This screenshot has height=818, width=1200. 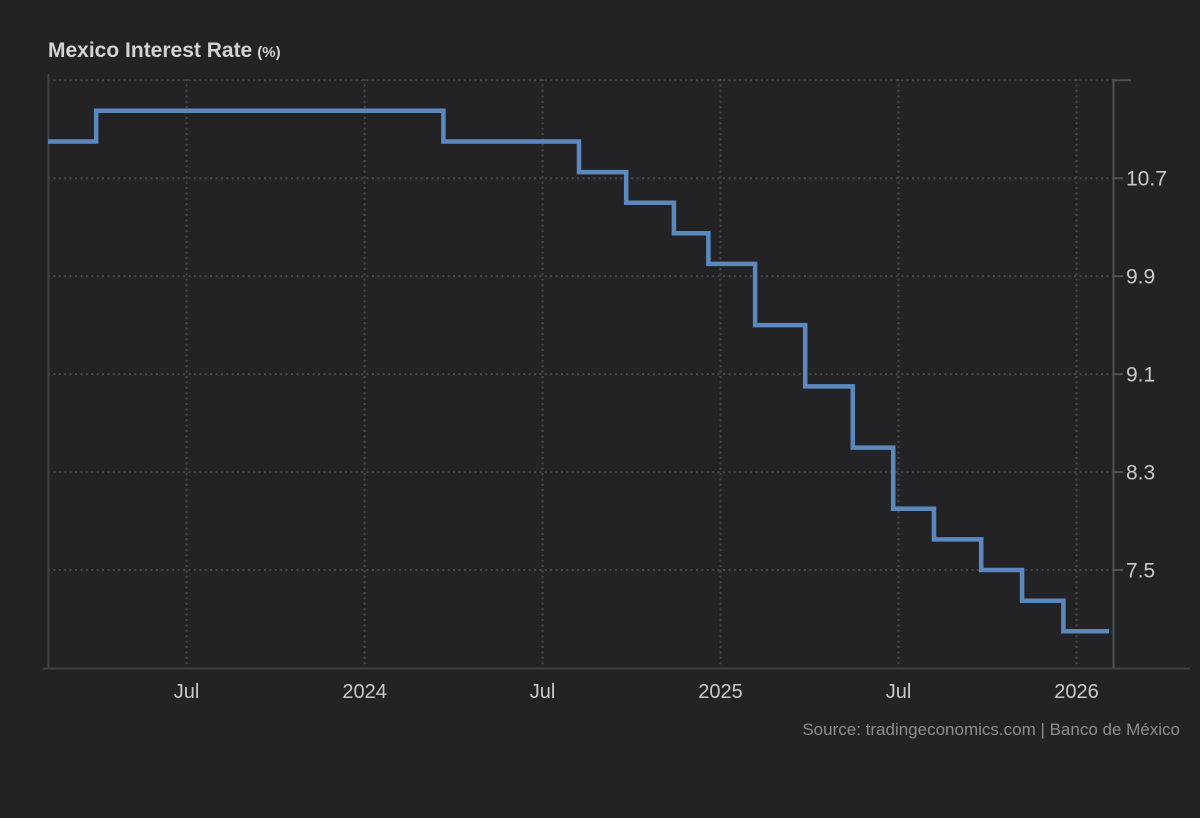 What do you see at coordinates (1140, 473) in the screenshot?
I see `y-tick-label: 8.3` at bounding box center [1140, 473].